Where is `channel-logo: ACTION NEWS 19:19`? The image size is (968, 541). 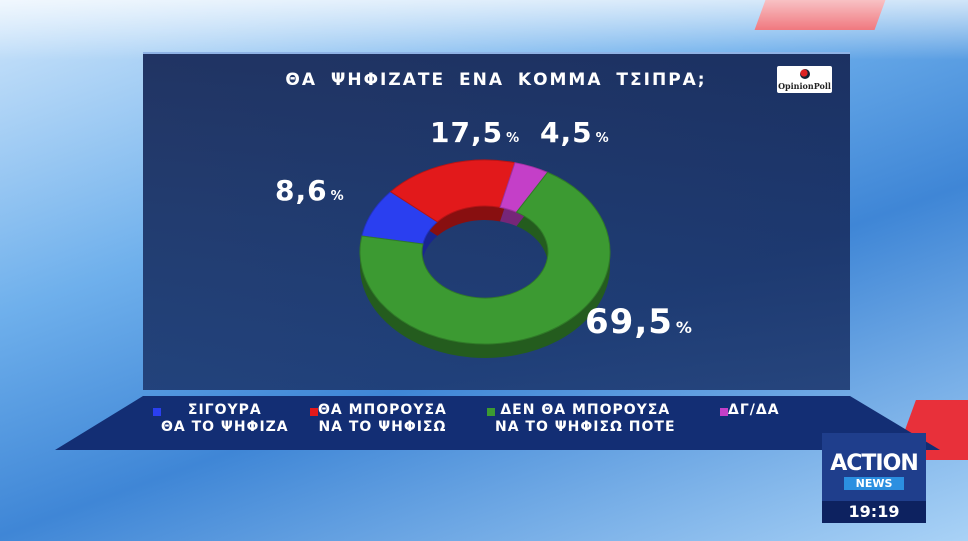
channel-logo: ACTION NEWS 19:19 is located at coordinates (874, 478).